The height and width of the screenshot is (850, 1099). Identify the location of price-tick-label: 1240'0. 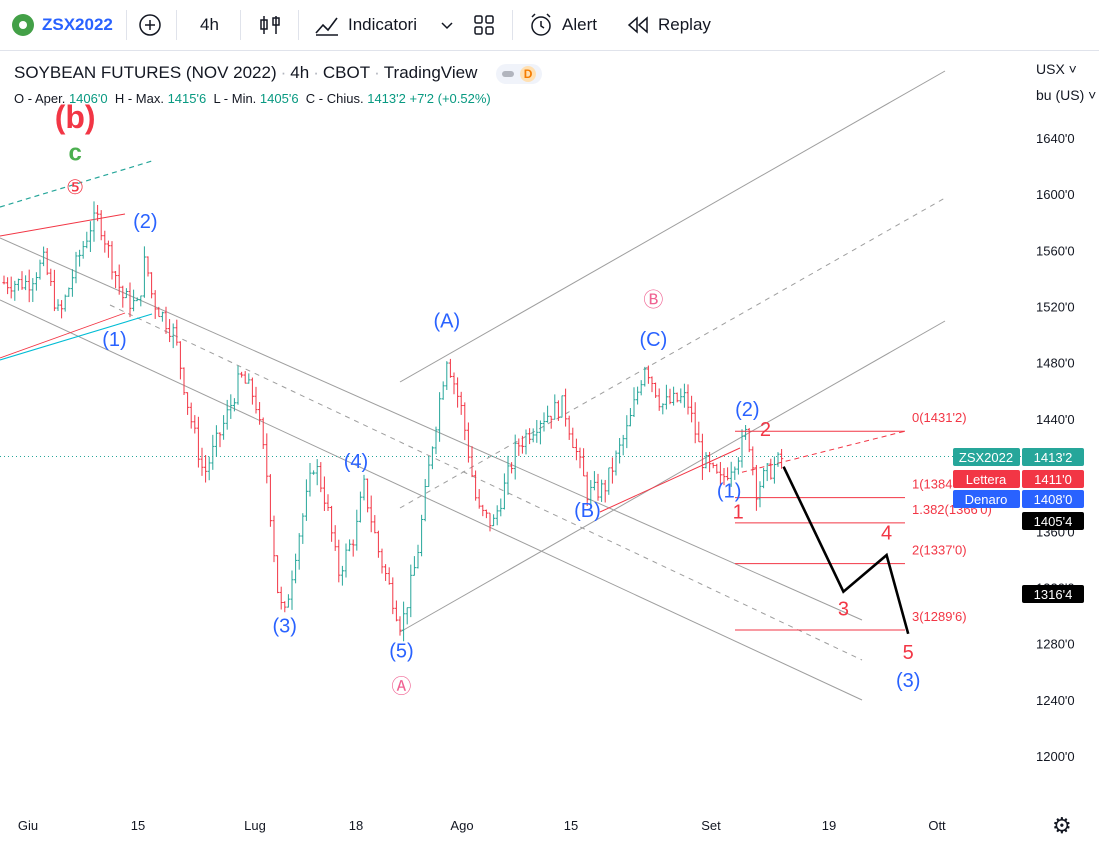
(1055, 700).